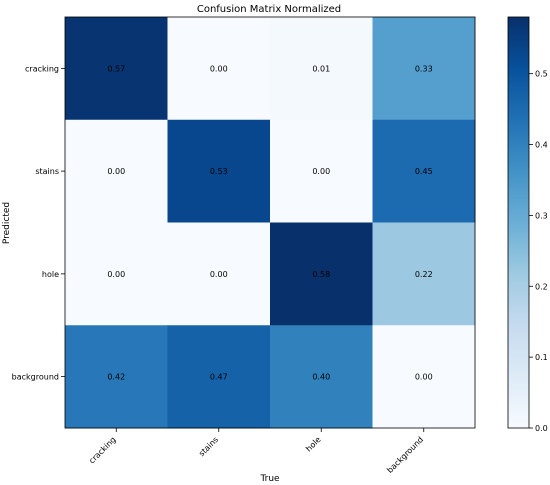 This screenshot has width=550, height=485. What do you see at coordinates (518, 222) in the screenshot?
I see `colorbar` at bounding box center [518, 222].